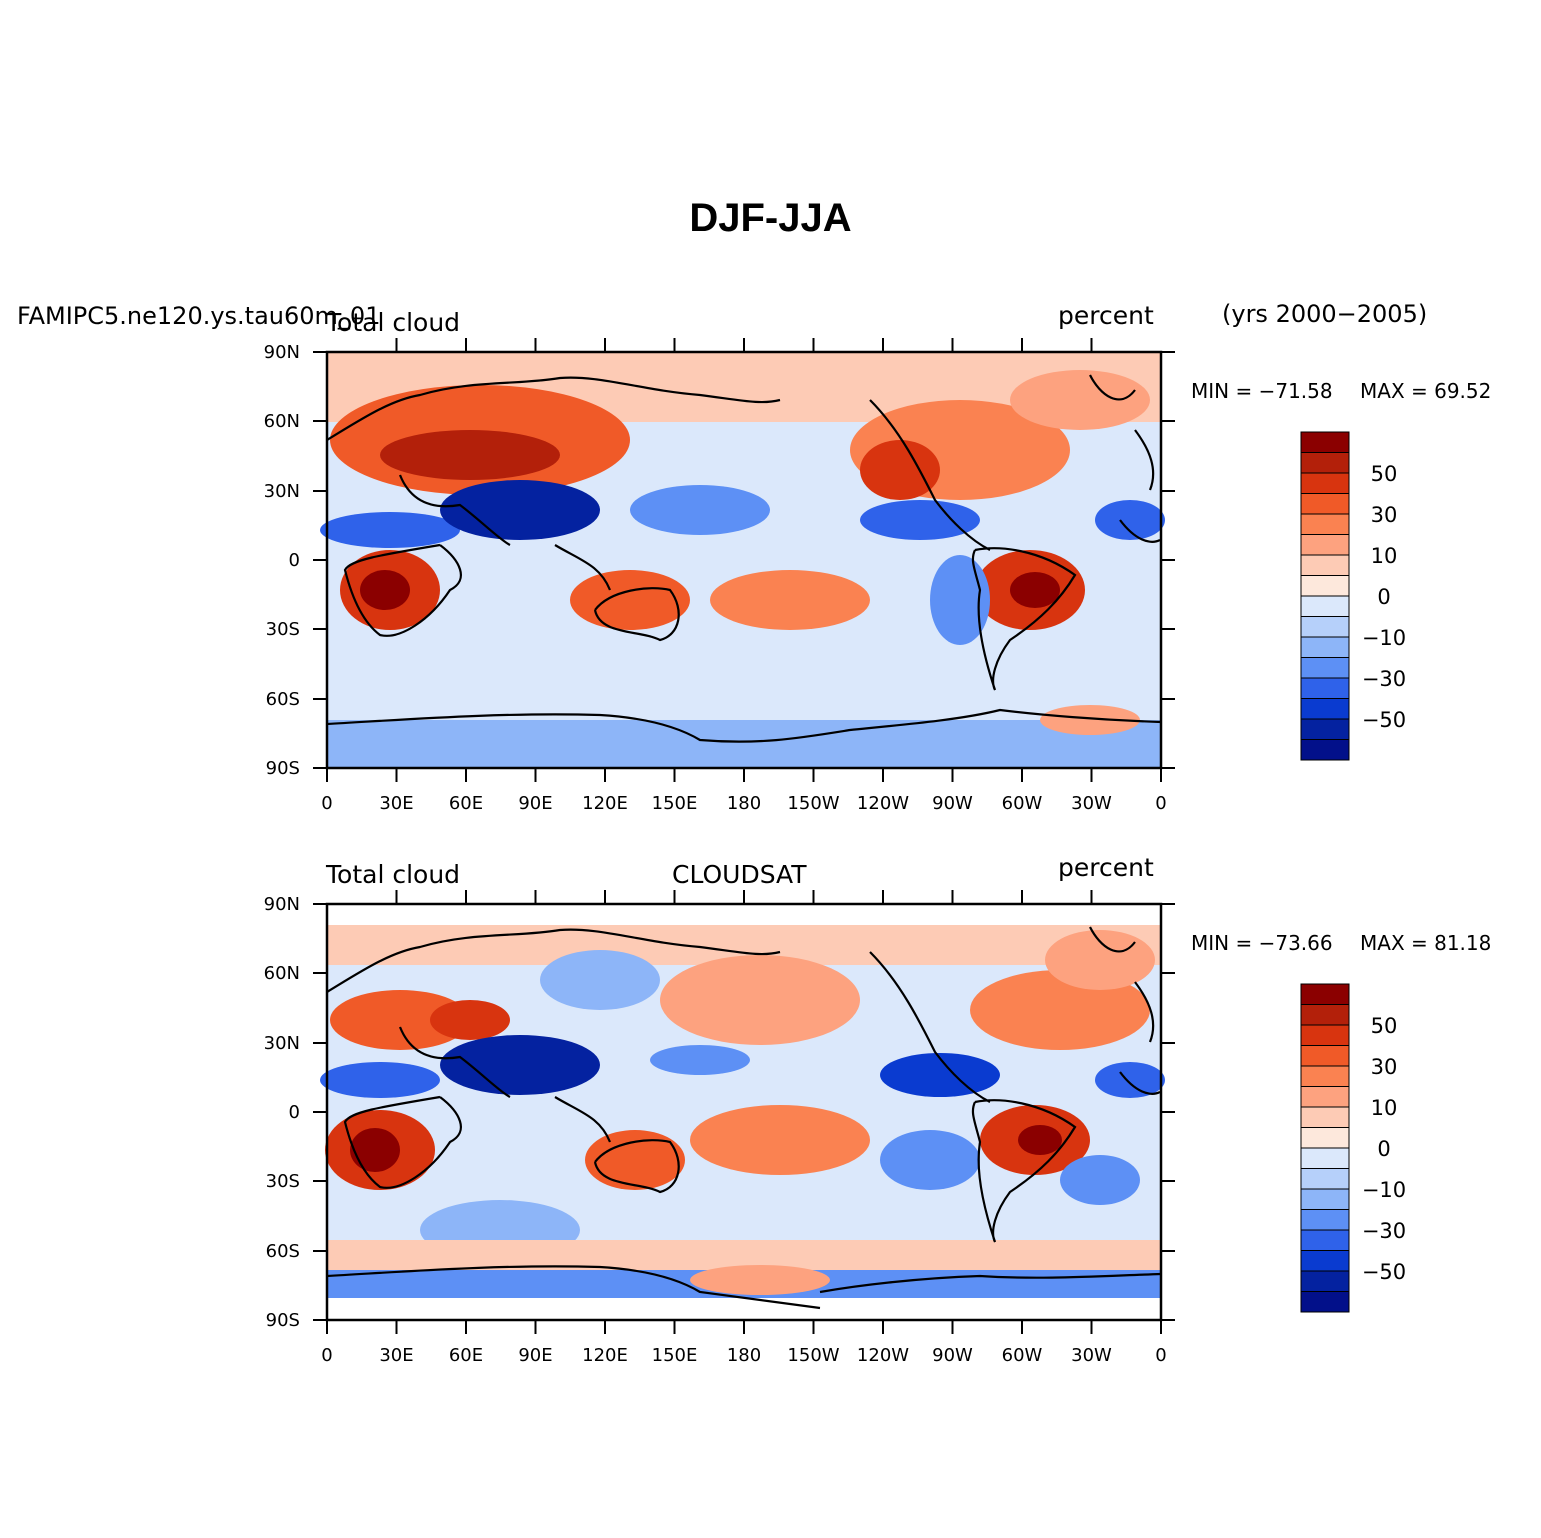 The width and height of the screenshot is (1541, 1538). I want to click on panel-1-min-label: MIN = −71.58, so click(1262, 391).